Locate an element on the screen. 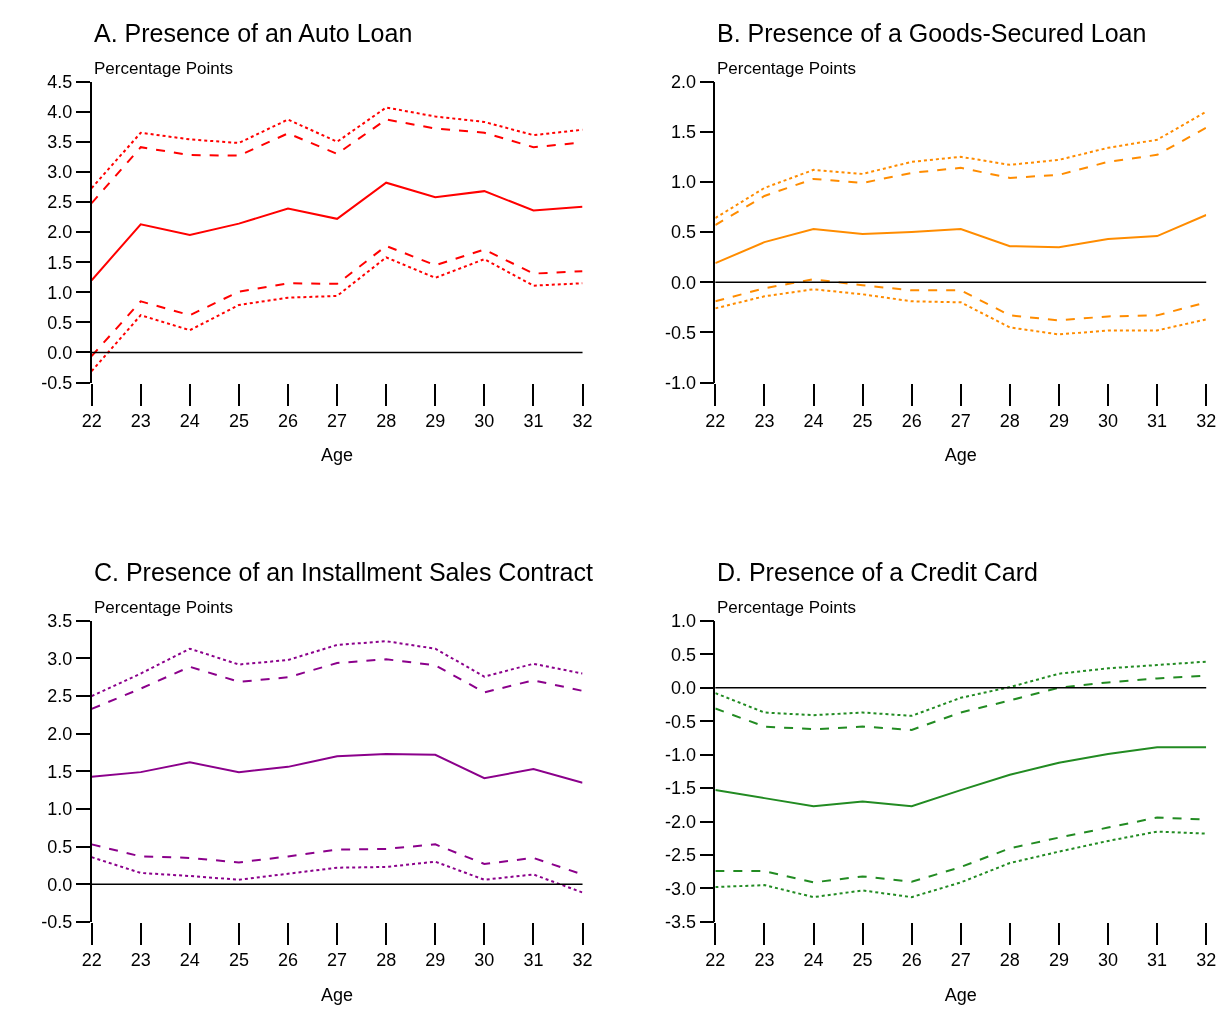 This screenshot has height=1027, width=1229. chart-title: A. Presence of an Auto Loan is located at coordinates (253, 33).